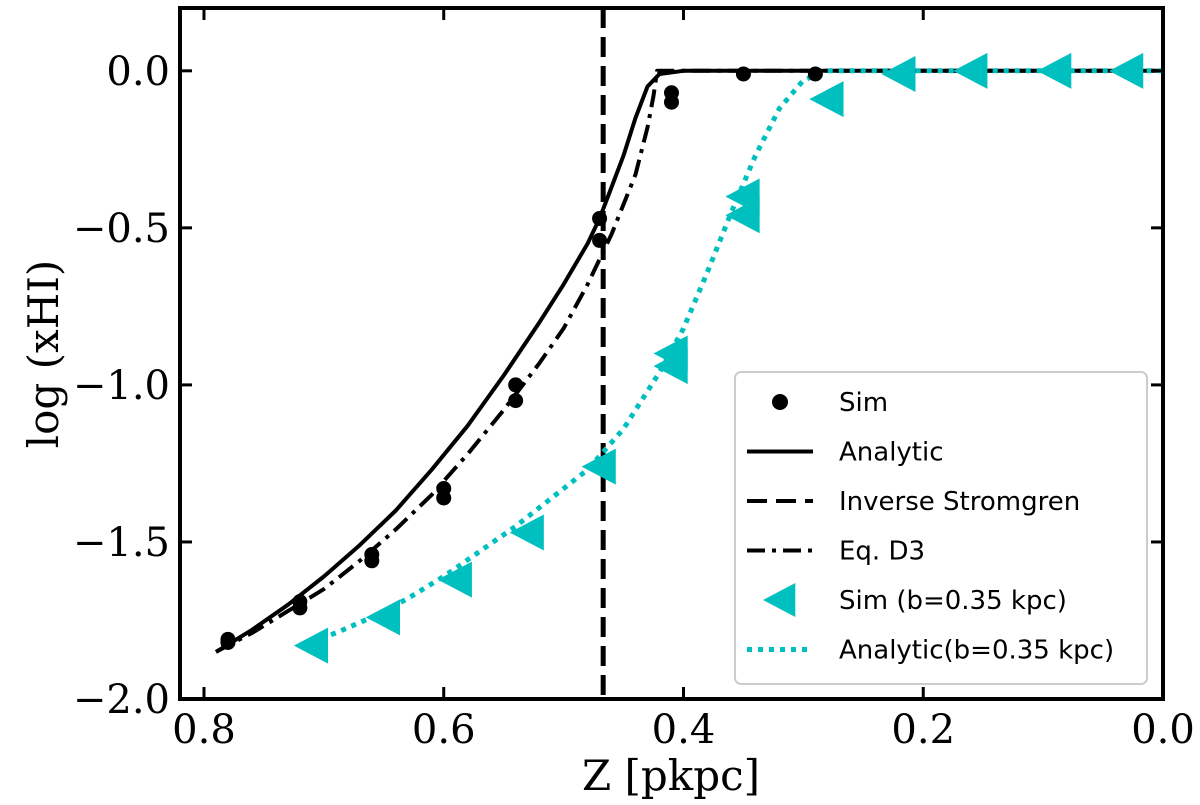  What do you see at coordinates (891, 453) in the screenshot?
I see `legend-label: Analytic` at bounding box center [891, 453].